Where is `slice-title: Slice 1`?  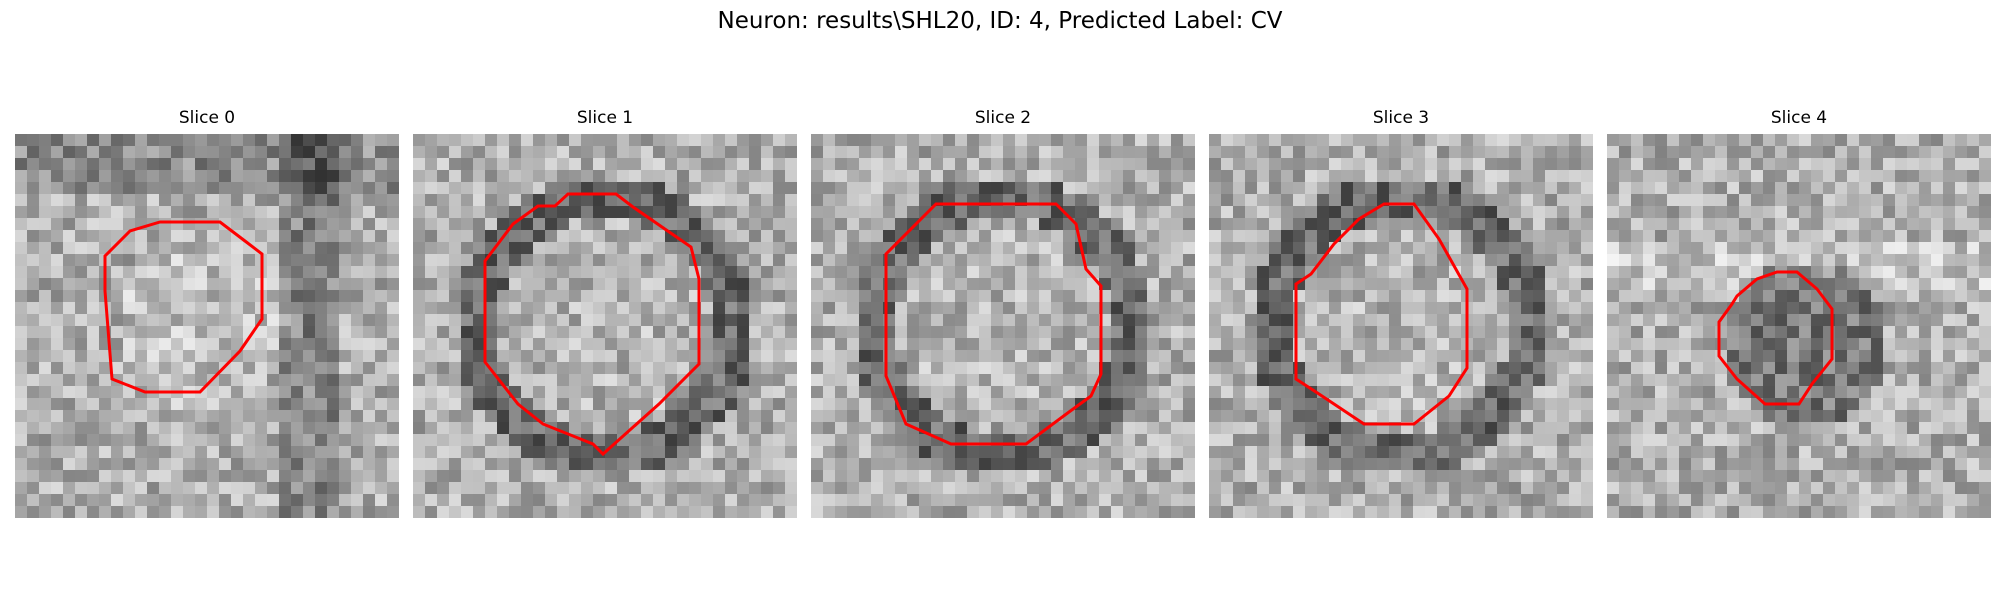
slice-title: Slice 1 is located at coordinates (605, 118).